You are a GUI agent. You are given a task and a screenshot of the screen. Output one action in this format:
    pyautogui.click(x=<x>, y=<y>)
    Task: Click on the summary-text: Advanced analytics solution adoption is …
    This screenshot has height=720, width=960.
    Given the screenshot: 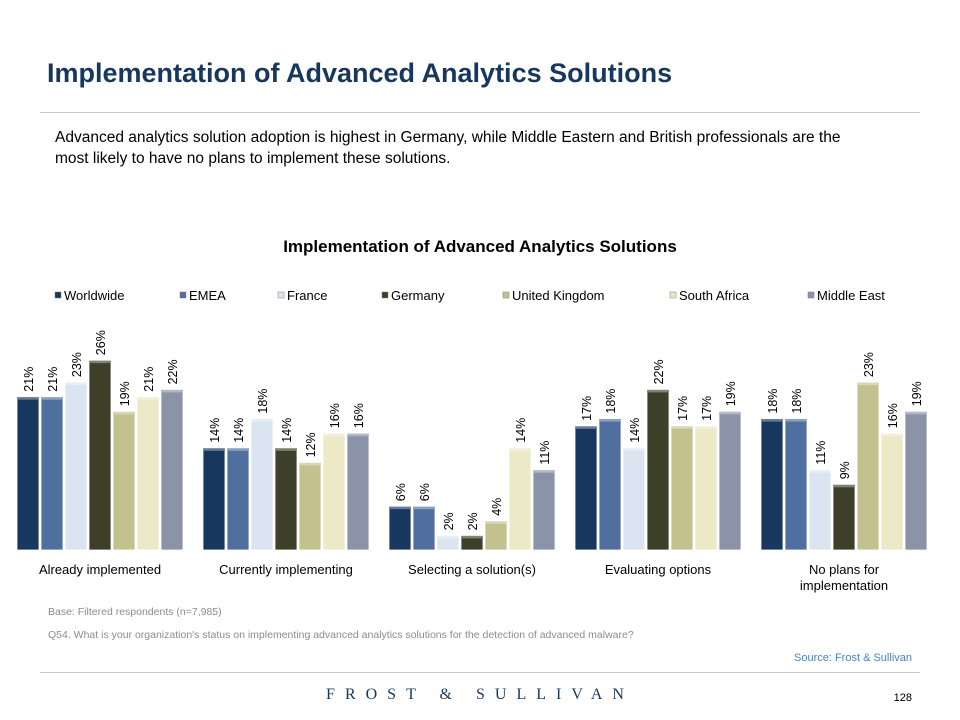 What is the action you would take?
    pyautogui.click(x=448, y=148)
    